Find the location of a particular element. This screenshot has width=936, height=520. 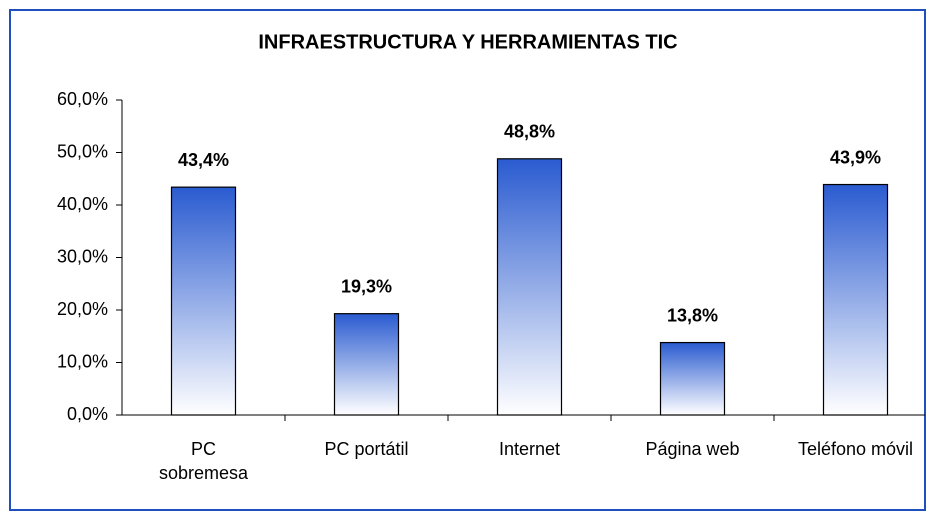

x-tick-label-box: PC portátil is located at coordinates (366, 449).